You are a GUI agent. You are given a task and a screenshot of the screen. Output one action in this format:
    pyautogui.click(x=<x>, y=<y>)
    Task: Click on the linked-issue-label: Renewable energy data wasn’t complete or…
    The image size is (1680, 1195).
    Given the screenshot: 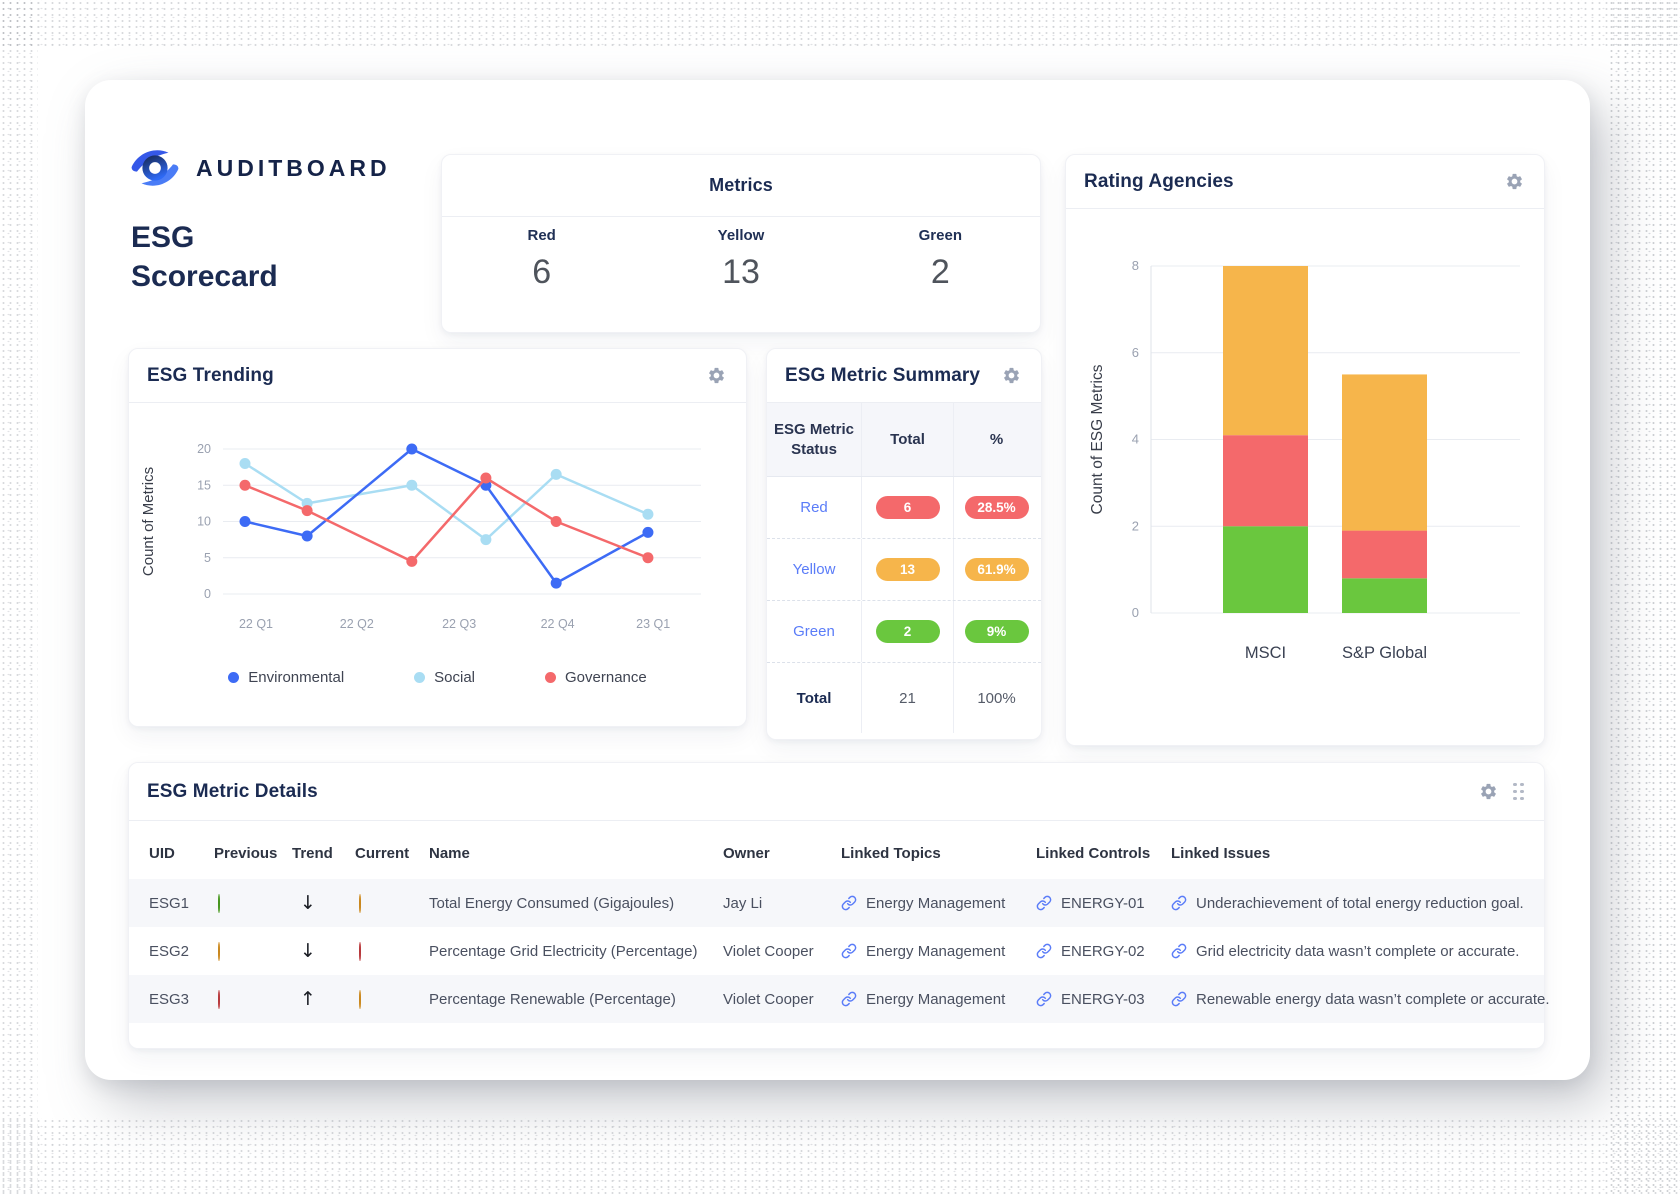 What is the action you would take?
    pyautogui.click(x=1373, y=999)
    